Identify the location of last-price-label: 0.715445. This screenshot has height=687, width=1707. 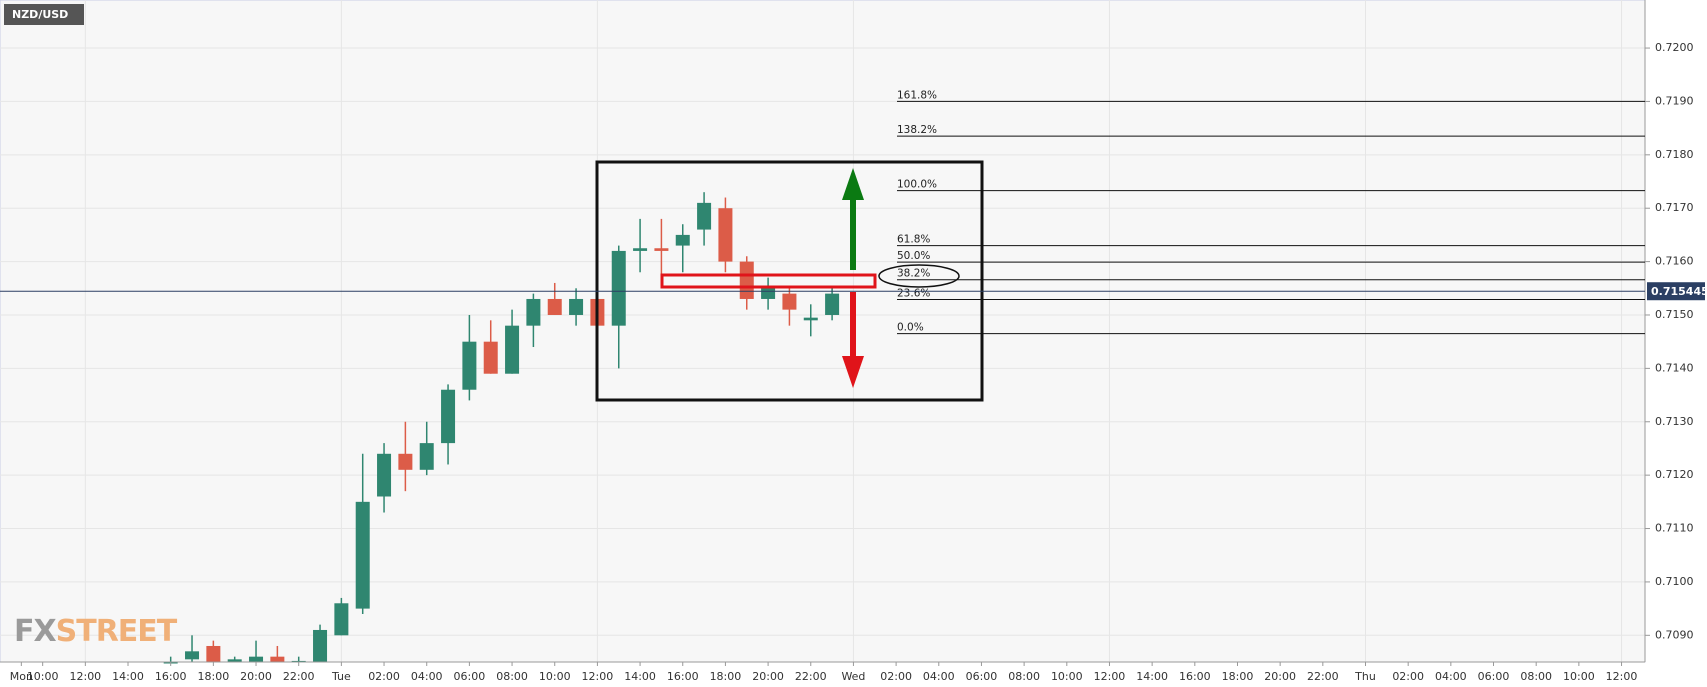
(1679, 291).